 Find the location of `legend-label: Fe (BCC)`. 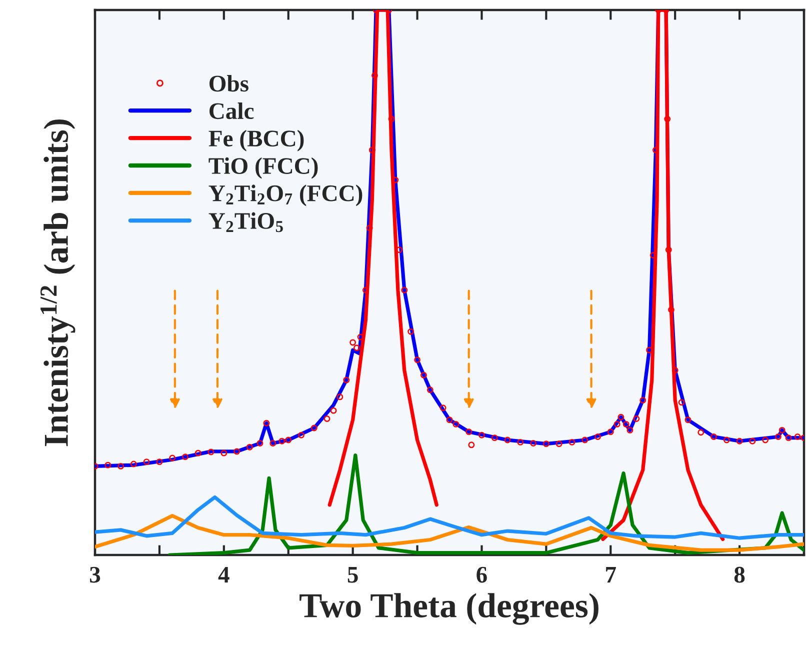

legend-label: Fe (BCC) is located at coordinates (256, 141).